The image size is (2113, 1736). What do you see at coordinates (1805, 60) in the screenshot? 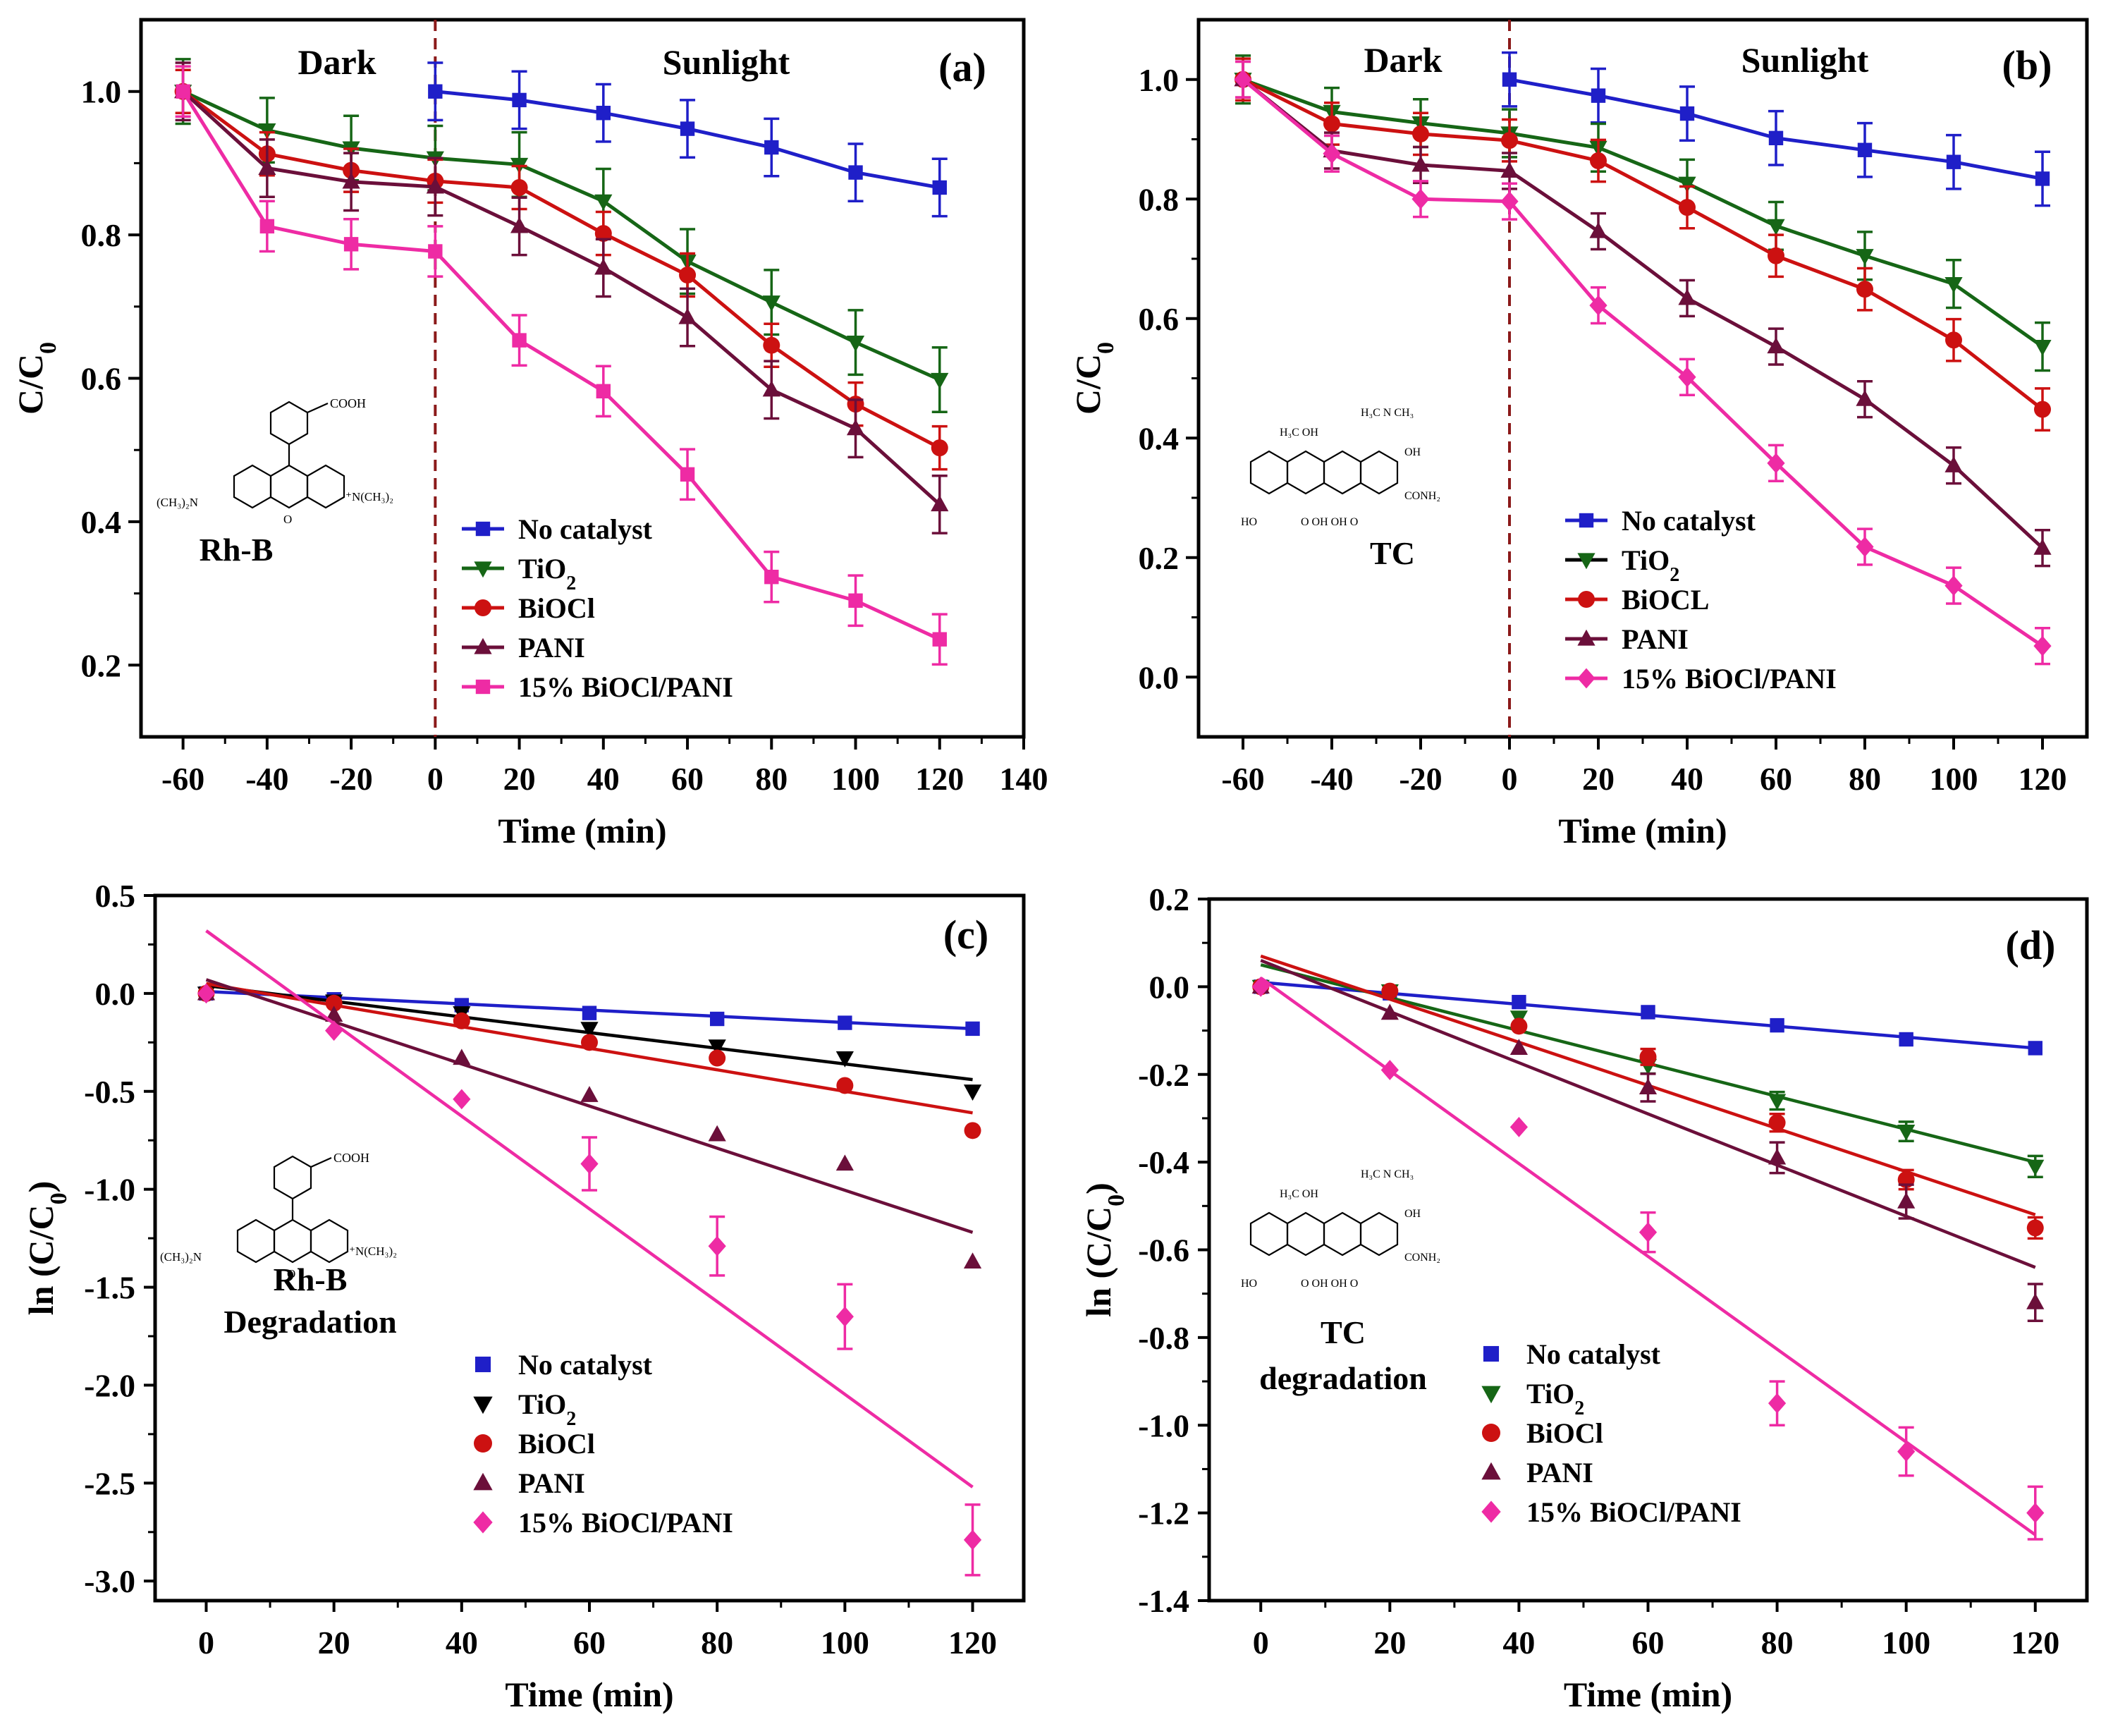
I see `sunlight-region-label: Sunlight` at bounding box center [1805, 60].